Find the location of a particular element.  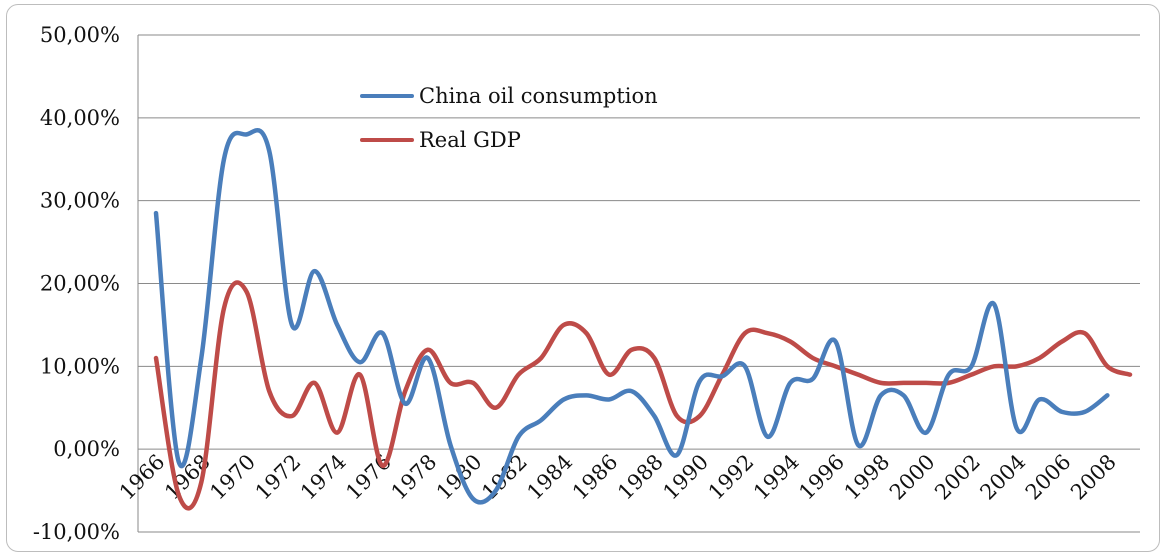

x-tick-label: 2000 is located at coordinates (912, 477).